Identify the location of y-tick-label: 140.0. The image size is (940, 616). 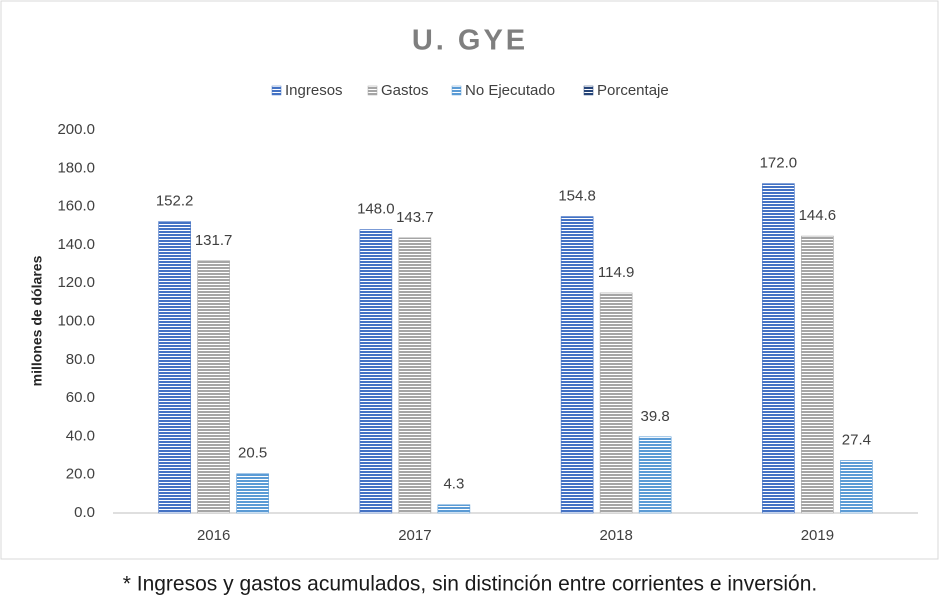
(76, 244).